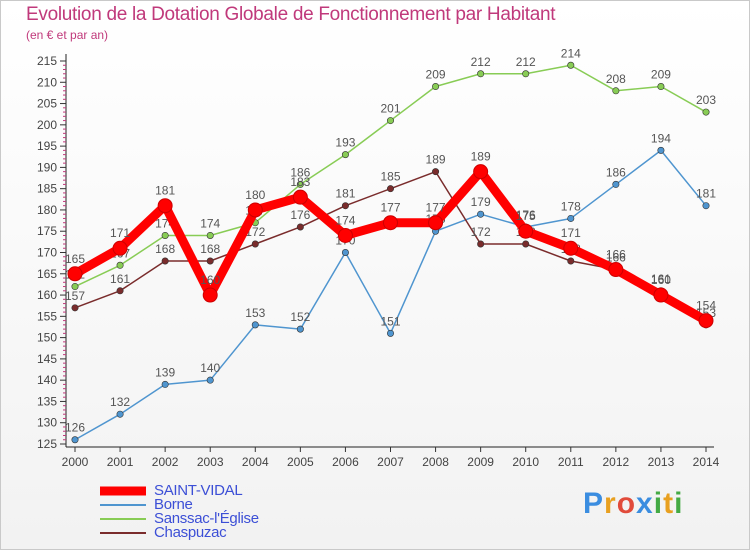 This screenshot has width=750, height=550. What do you see at coordinates (120, 462) in the screenshot?
I see `x-tick-label: 2001` at bounding box center [120, 462].